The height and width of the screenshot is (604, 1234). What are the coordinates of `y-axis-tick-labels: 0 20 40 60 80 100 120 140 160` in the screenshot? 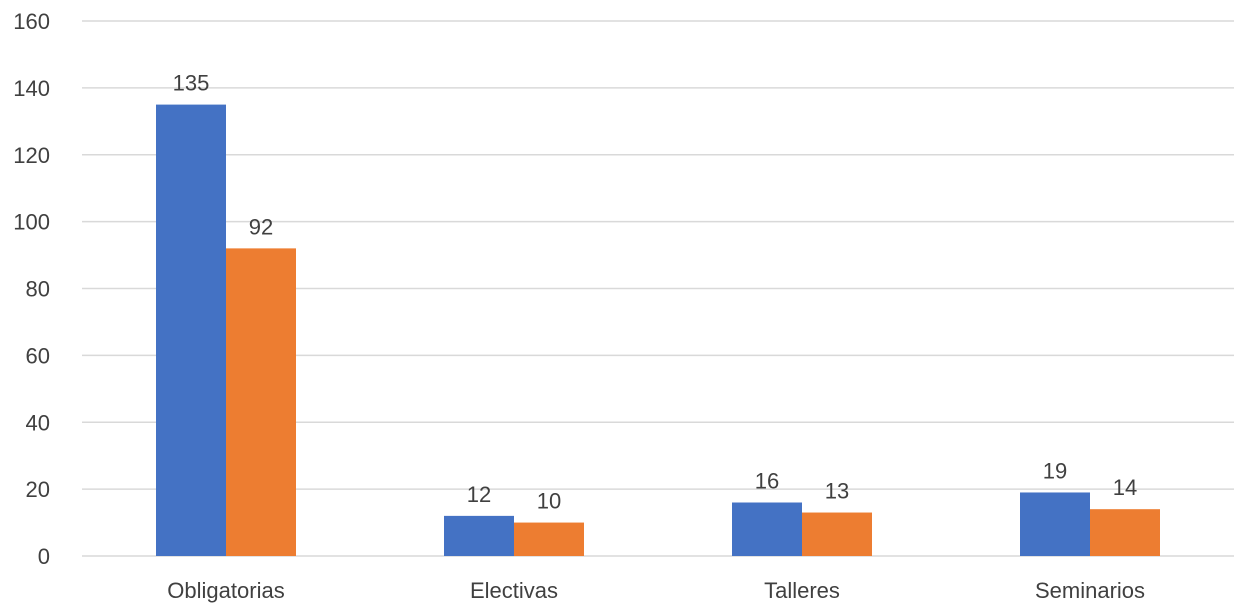 It's located at (31, 289).